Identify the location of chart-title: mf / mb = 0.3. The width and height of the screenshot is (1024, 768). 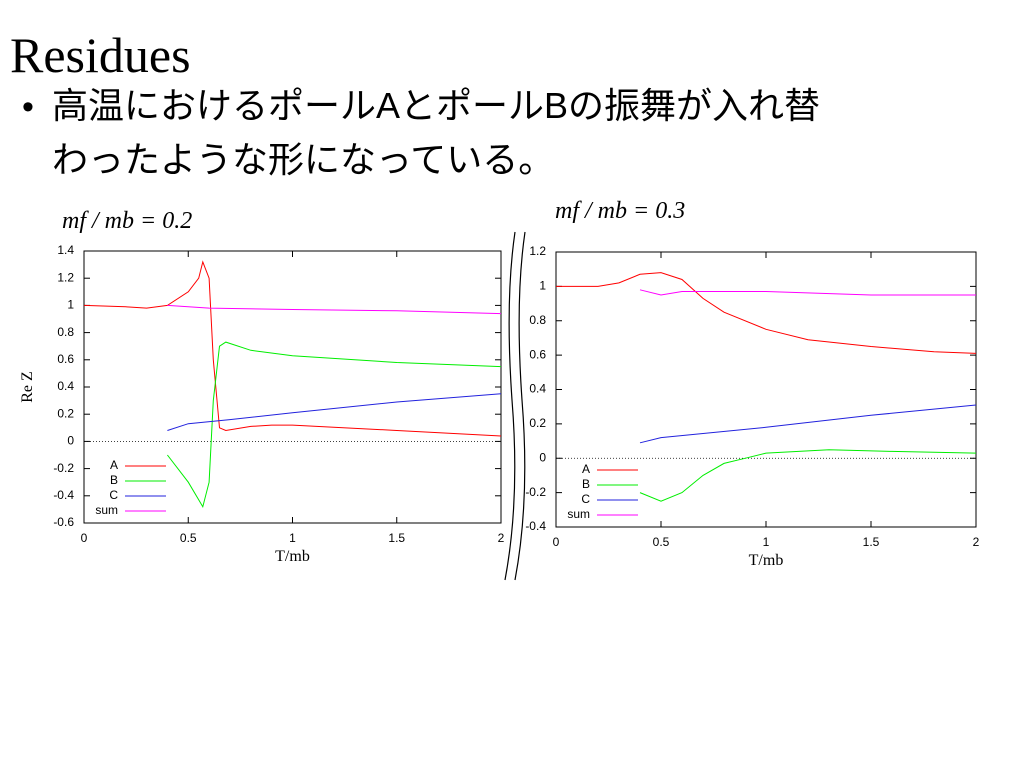
(620, 211).